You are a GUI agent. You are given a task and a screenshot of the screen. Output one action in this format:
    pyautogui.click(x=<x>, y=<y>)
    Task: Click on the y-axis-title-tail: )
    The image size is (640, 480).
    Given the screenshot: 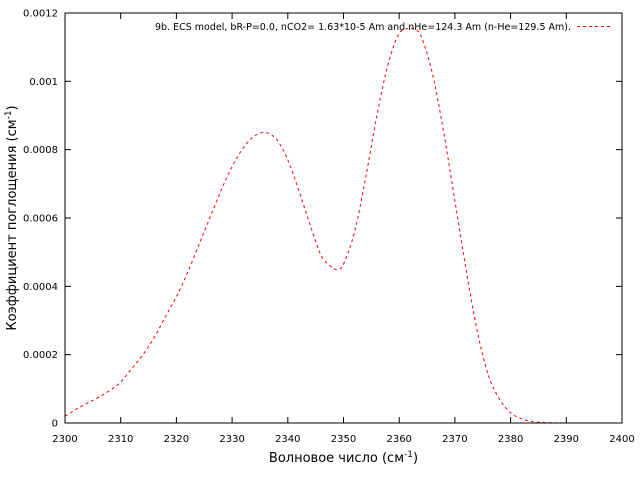 What is the action you would take?
    pyautogui.click(x=12, y=107)
    